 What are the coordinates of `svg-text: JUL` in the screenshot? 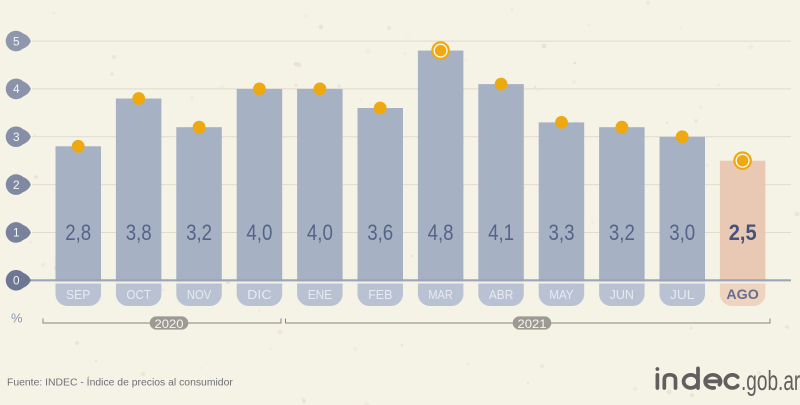 It's located at (682, 294).